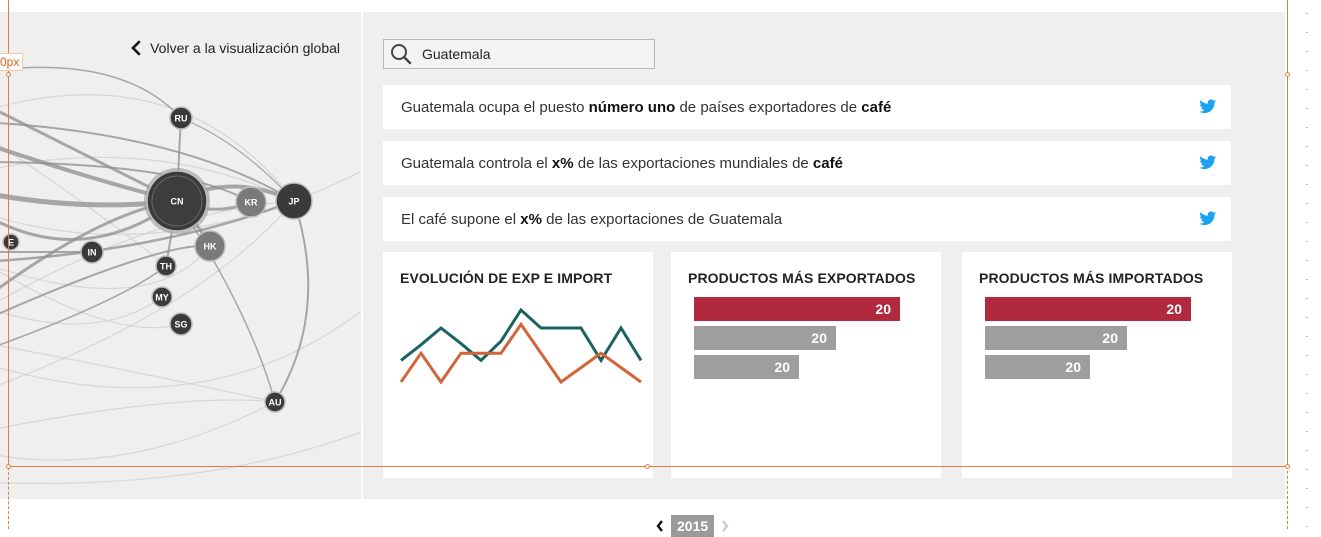 The width and height of the screenshot is (1321, 537). What do you see at coordinates (1097, 365) in the screenshot?
I see `imported-products-card: PRODUCTOS MÁS IMPORTADOS 20 20 20` at bounding box center [1097, 365].